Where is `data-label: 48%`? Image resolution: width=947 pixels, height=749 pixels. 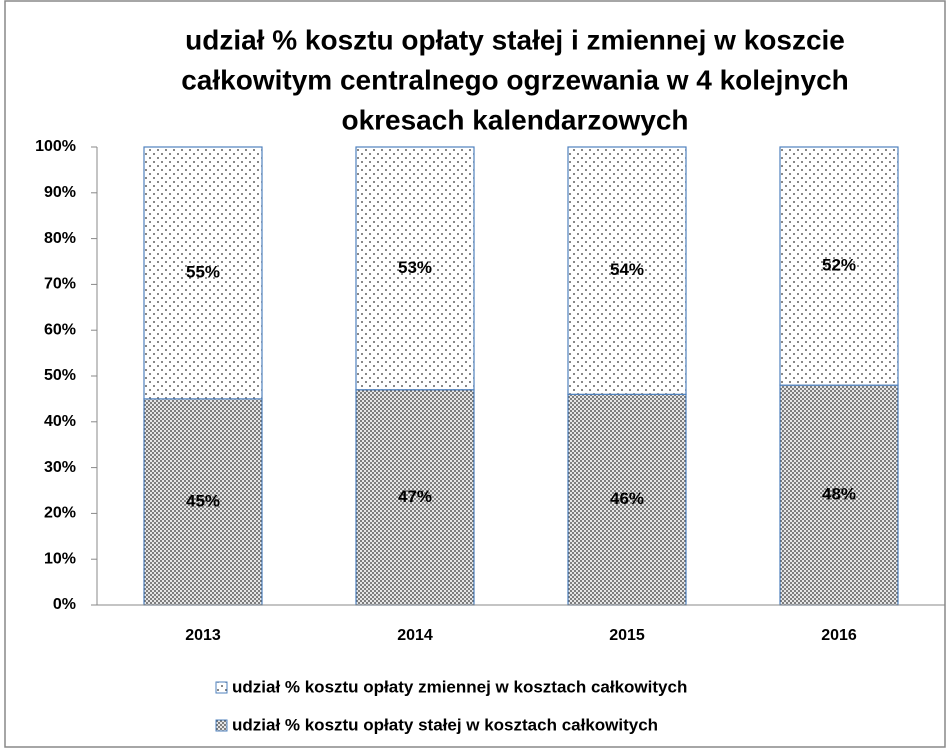
data-label: 48% is located at coordinates (839, 494).